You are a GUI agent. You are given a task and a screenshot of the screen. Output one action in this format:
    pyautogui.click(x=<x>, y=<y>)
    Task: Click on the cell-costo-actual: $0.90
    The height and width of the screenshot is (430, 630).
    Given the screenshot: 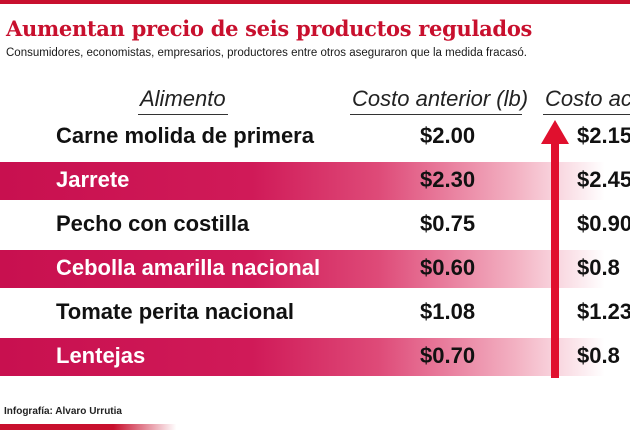 What is the action you would take?
    pyautogui.click(x=603, y=223)
    